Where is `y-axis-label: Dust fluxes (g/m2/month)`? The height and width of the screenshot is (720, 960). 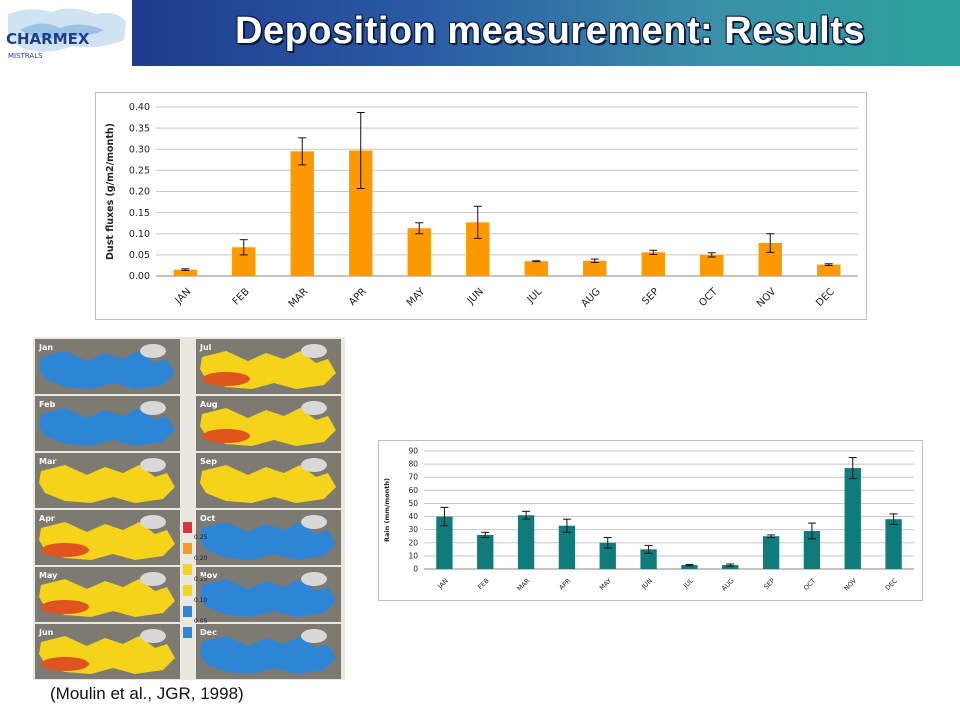
y-axis-label: Dust fluxes (g/m2/month) is located at coordinates (110, 191).